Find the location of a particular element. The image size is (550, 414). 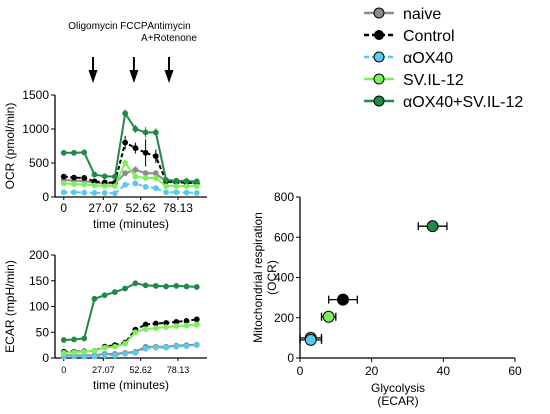

ocr-series is located at coordinates (130, 174).